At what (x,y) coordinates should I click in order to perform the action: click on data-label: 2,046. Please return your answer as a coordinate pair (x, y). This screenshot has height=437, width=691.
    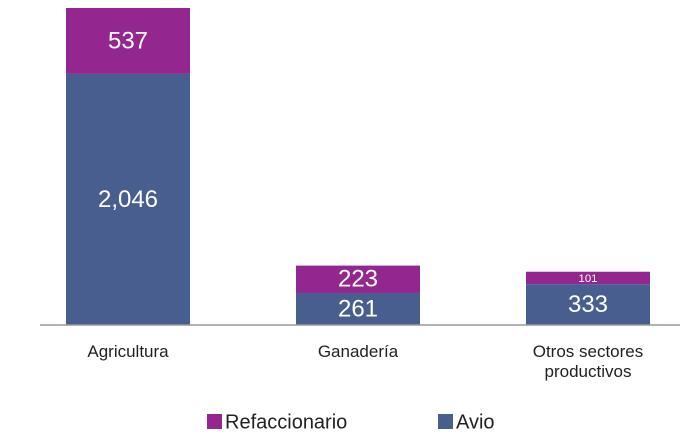
    Looking at the image, I should click on (128, 199).